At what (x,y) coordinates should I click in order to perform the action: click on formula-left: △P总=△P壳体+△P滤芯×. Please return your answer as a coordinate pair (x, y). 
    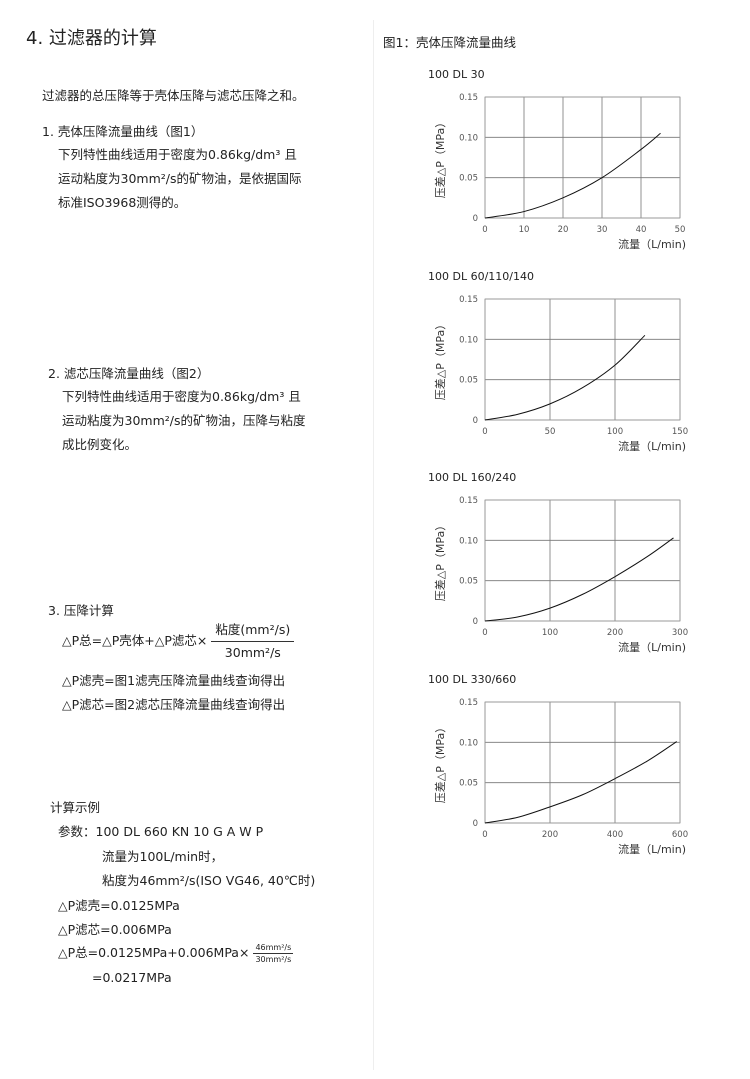
    Looking at the image, I should click on (135, 640).